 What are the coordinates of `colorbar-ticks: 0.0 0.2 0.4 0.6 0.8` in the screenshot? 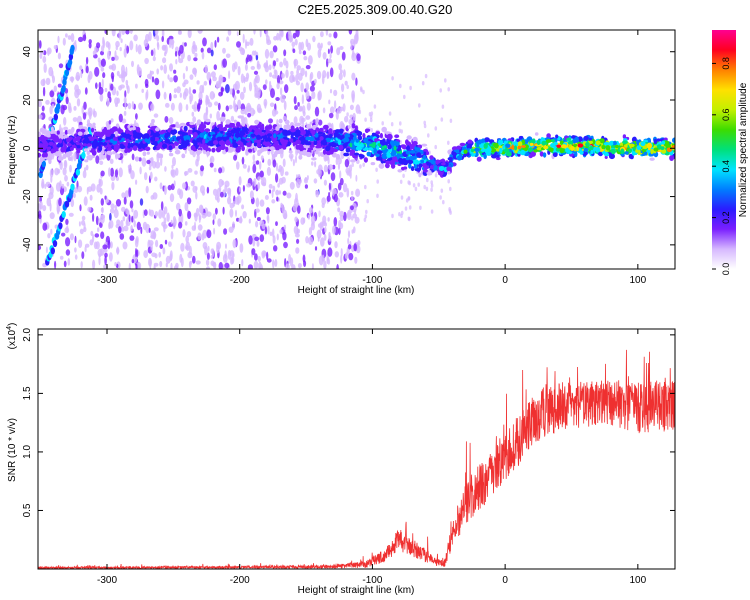 It's located at (721, 166).